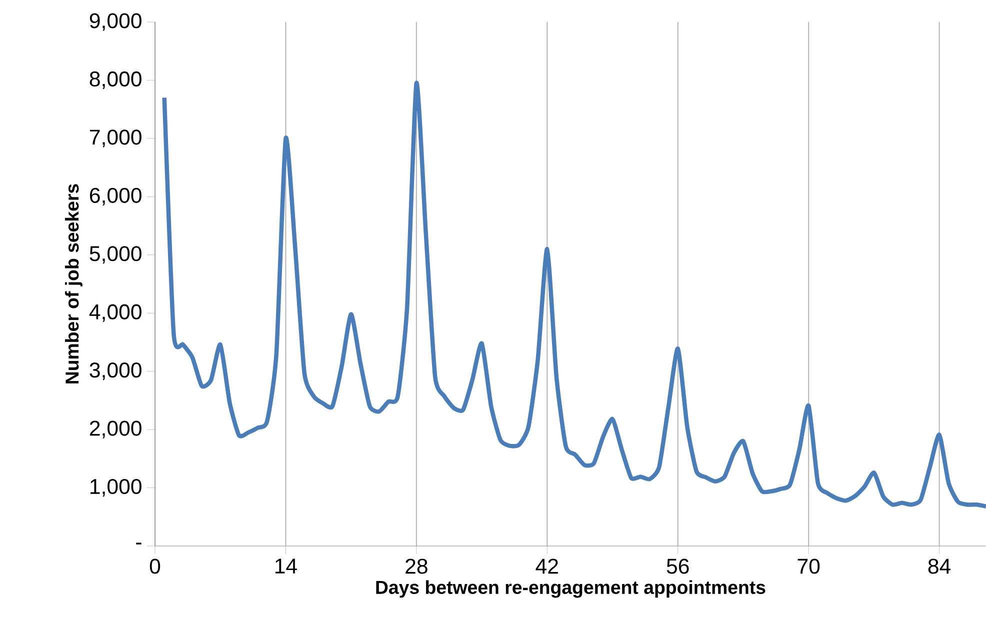 The width and height of the screenshot is (986, 632). Describe the element at coordinates (677, 566) in the screenshot. I see `x-tick-label: 56` at that location.